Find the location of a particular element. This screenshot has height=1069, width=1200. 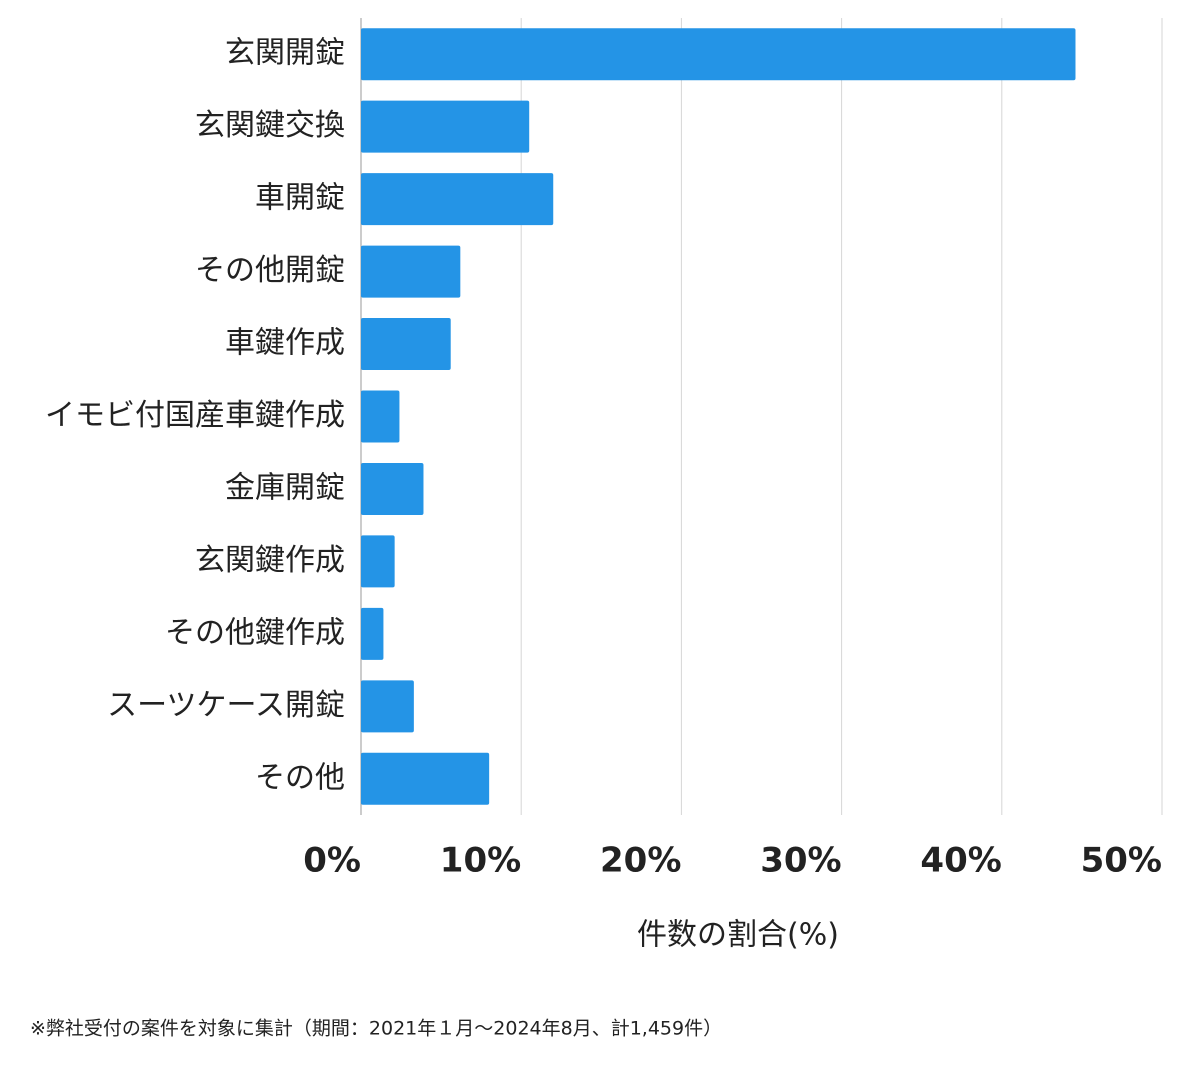

y-tick-label: 玄関鍵作成 is located at coordinates (270, 560).